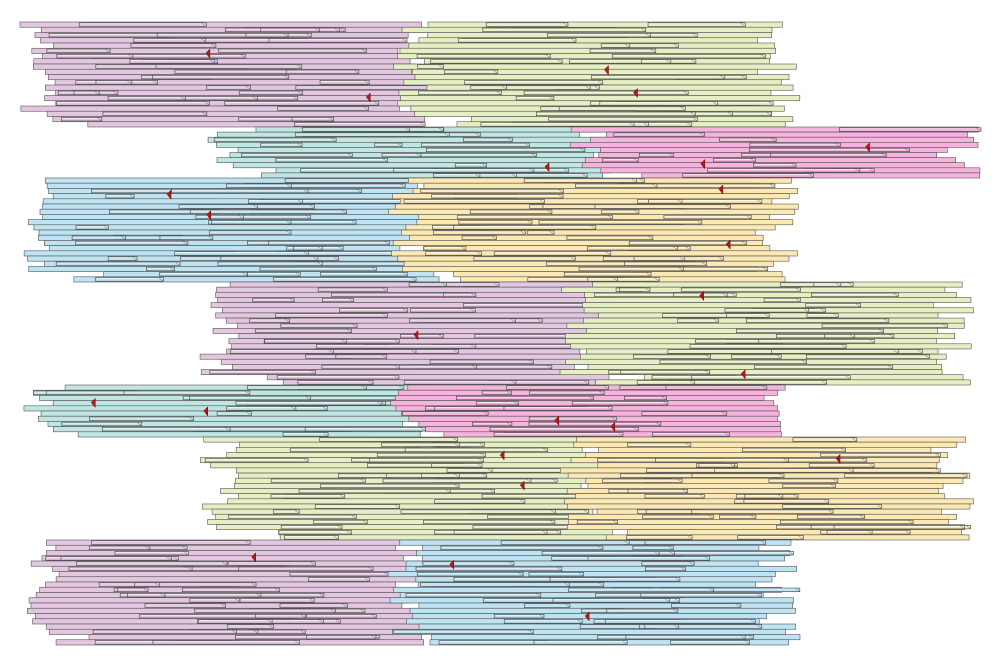 The height and width of the screenshot is (667, 1000). Describe the element at coordinates (597, 74) in the screenshot. I see `block-panel` at that location.